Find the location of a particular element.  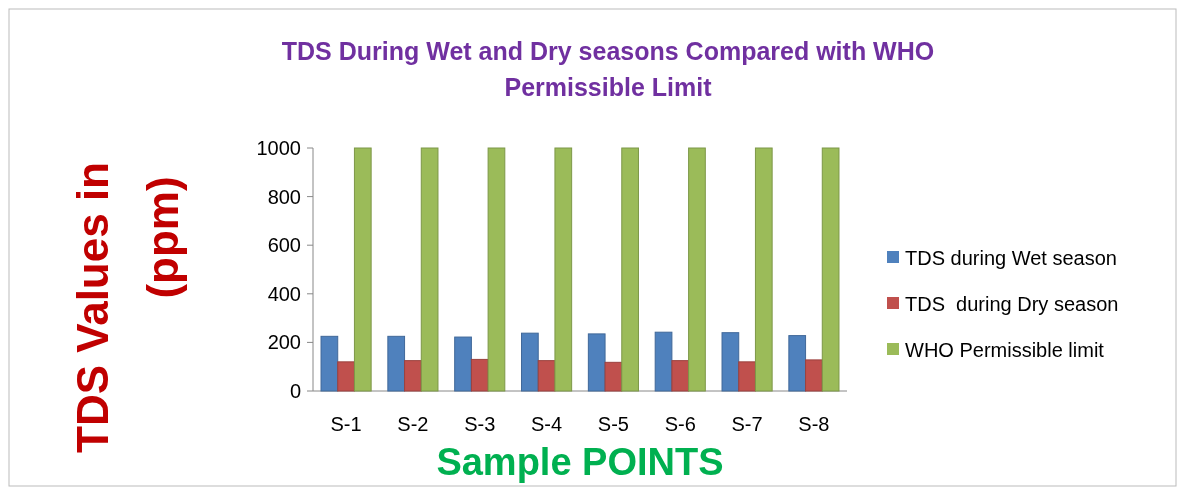

y-tick-label: 1000 is located at coordinates (278, 148).